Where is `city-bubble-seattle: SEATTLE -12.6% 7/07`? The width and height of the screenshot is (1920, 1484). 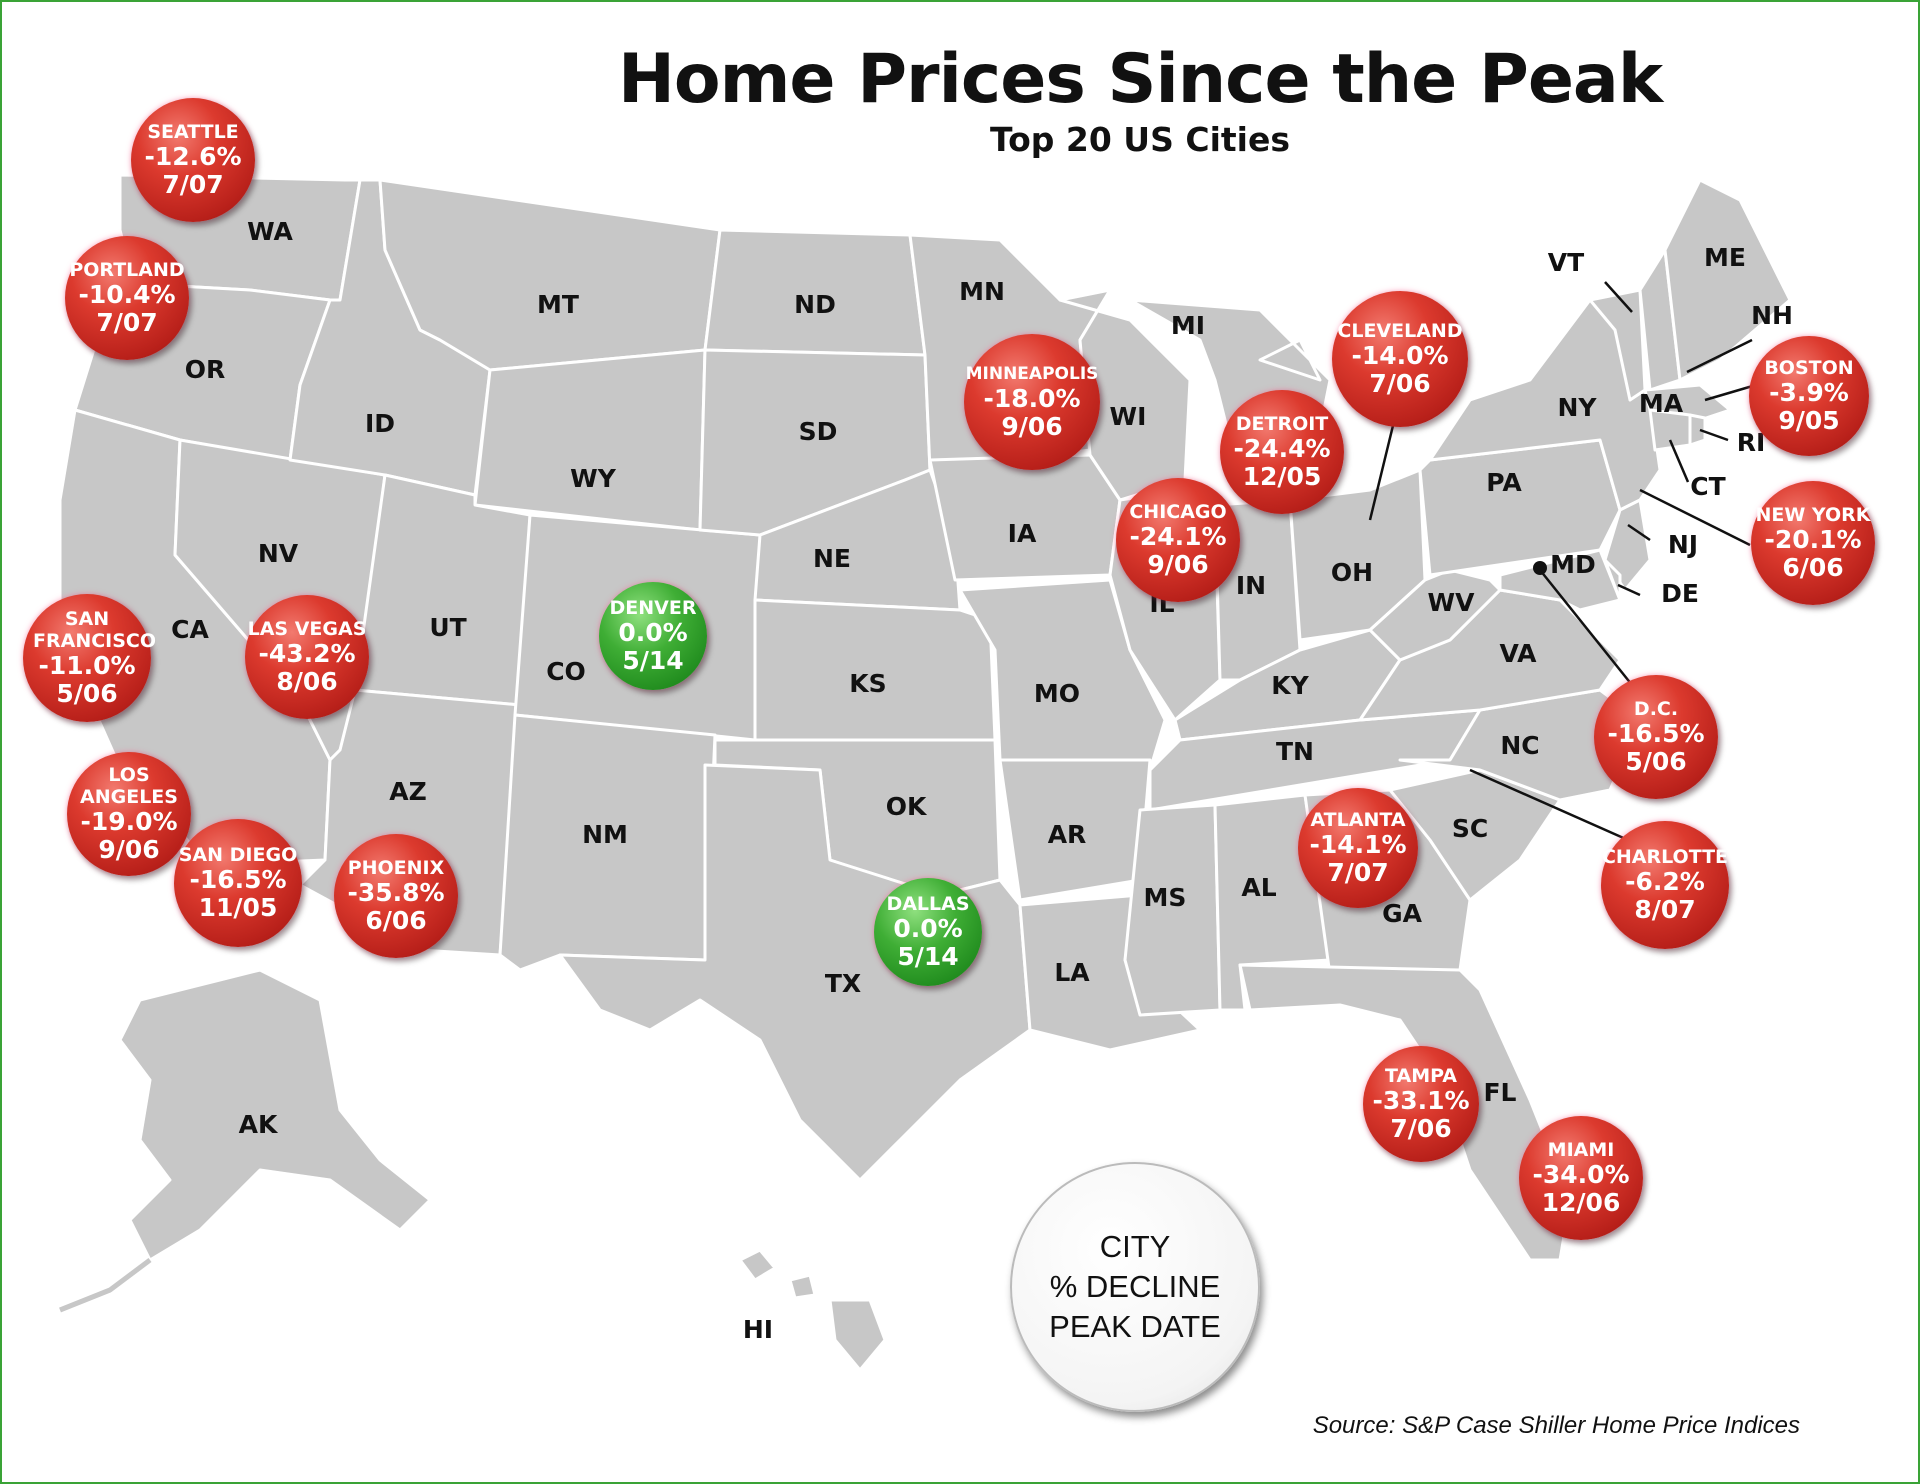
city-bubble-seattle: SEATTLE -12.6% 7/07 is located at coordinates (193, 160).